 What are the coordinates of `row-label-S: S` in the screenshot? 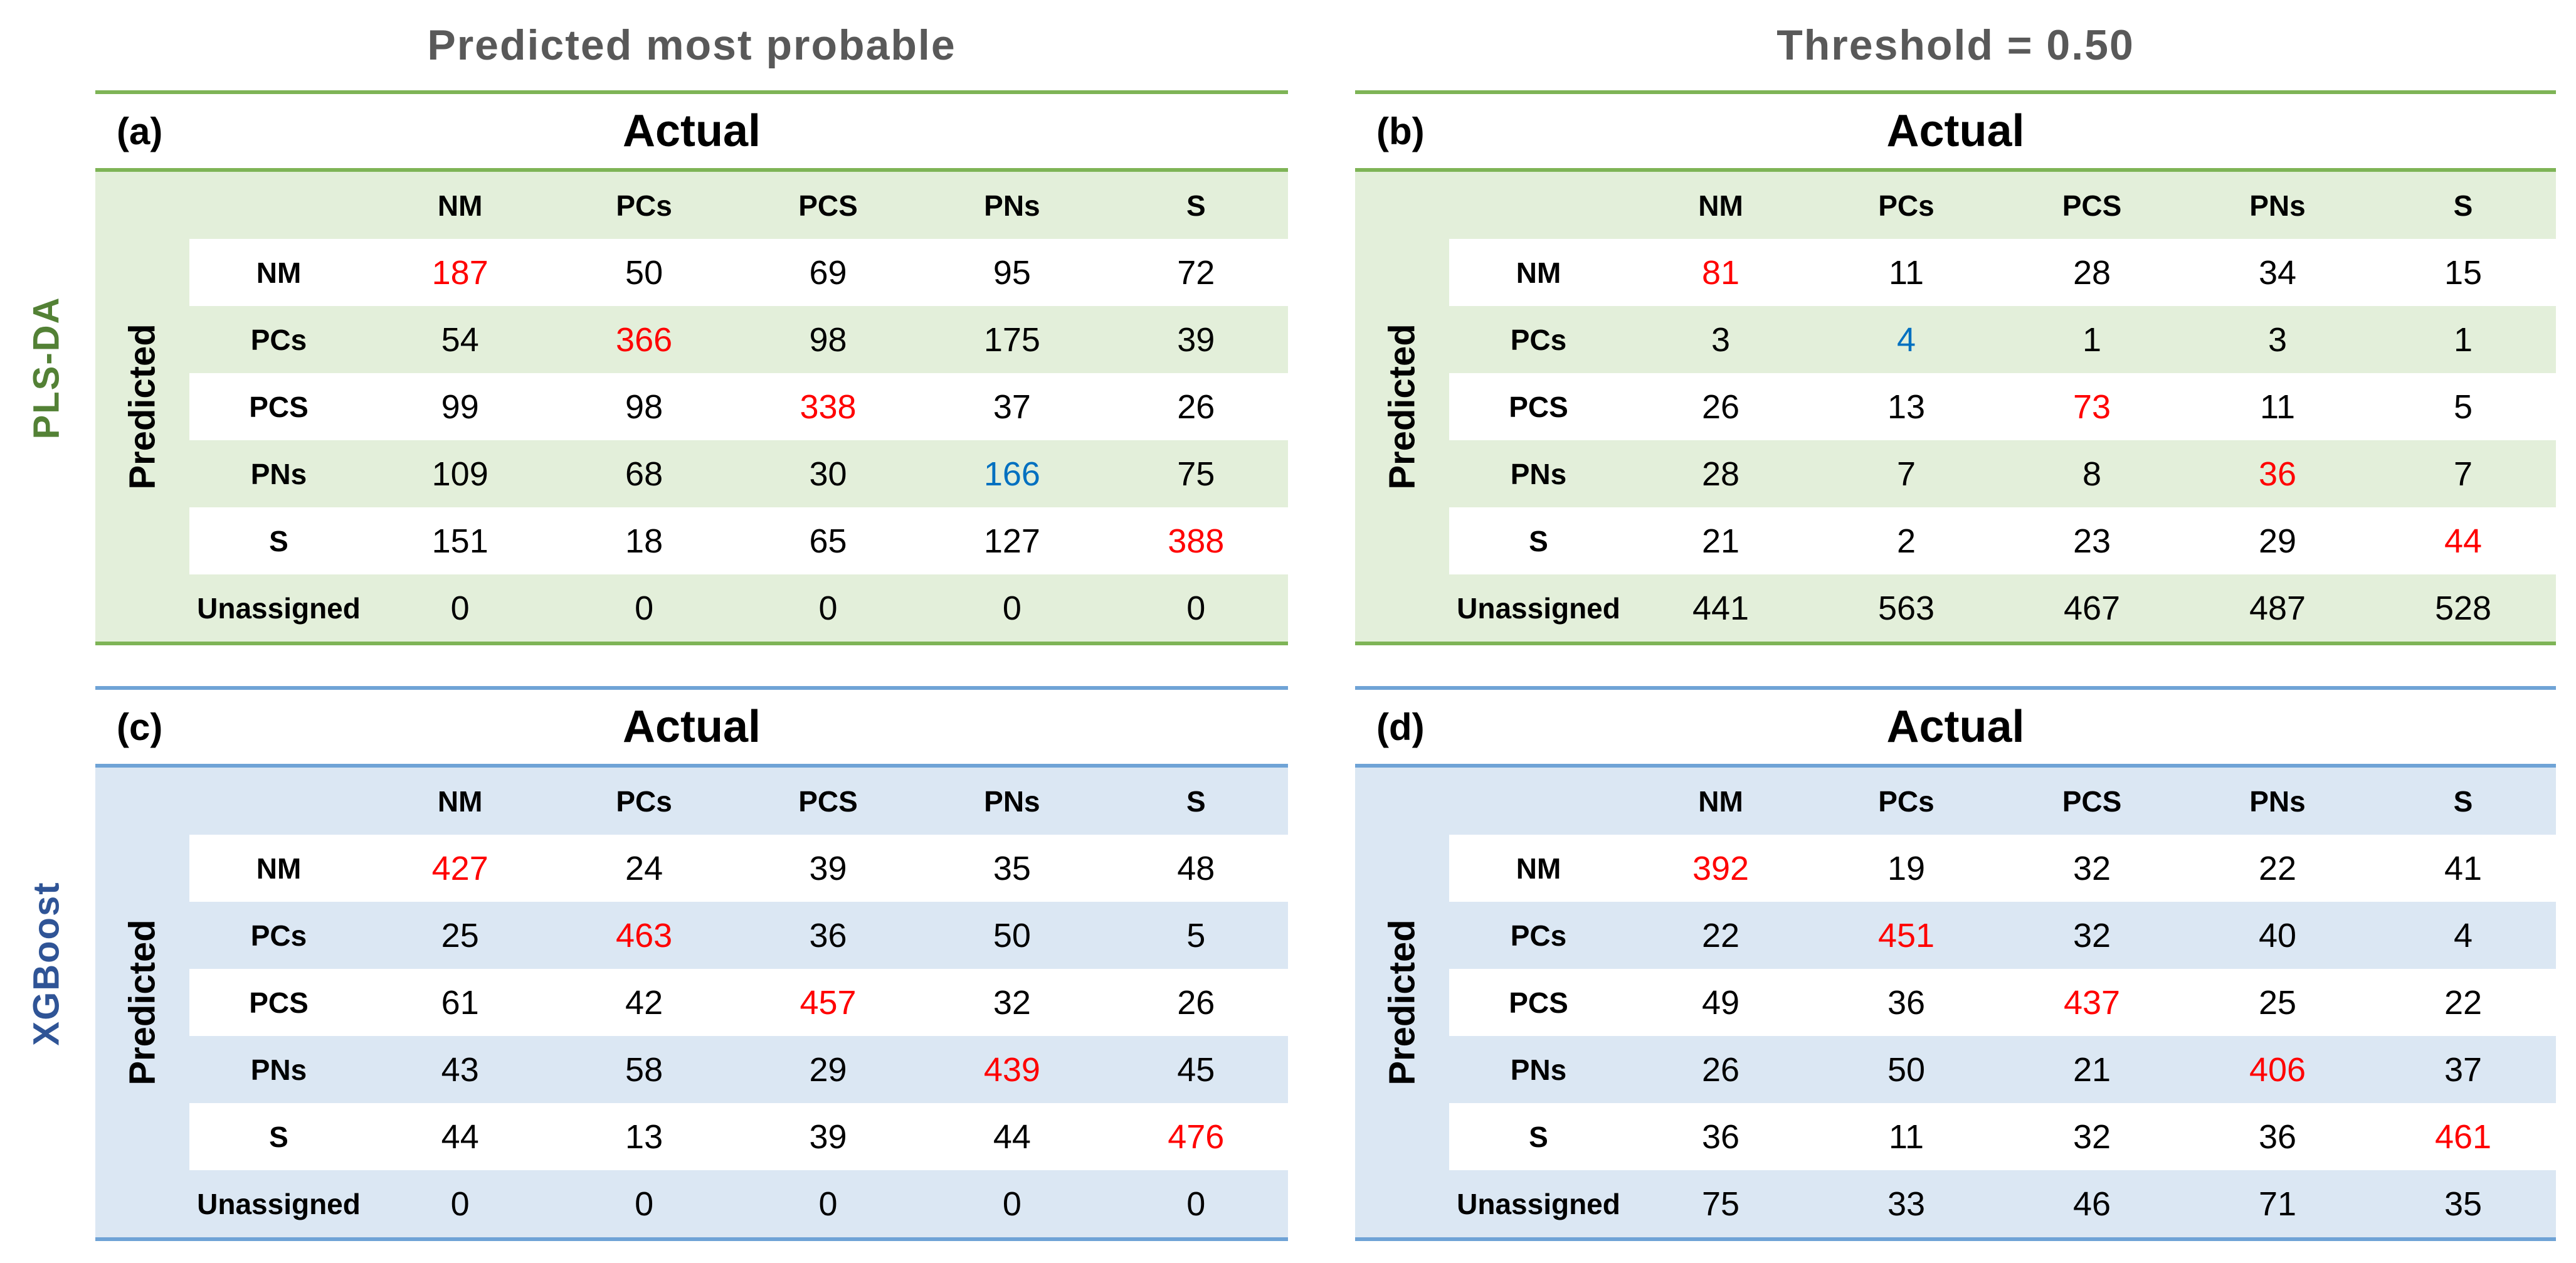 It's located at (1538, 540).